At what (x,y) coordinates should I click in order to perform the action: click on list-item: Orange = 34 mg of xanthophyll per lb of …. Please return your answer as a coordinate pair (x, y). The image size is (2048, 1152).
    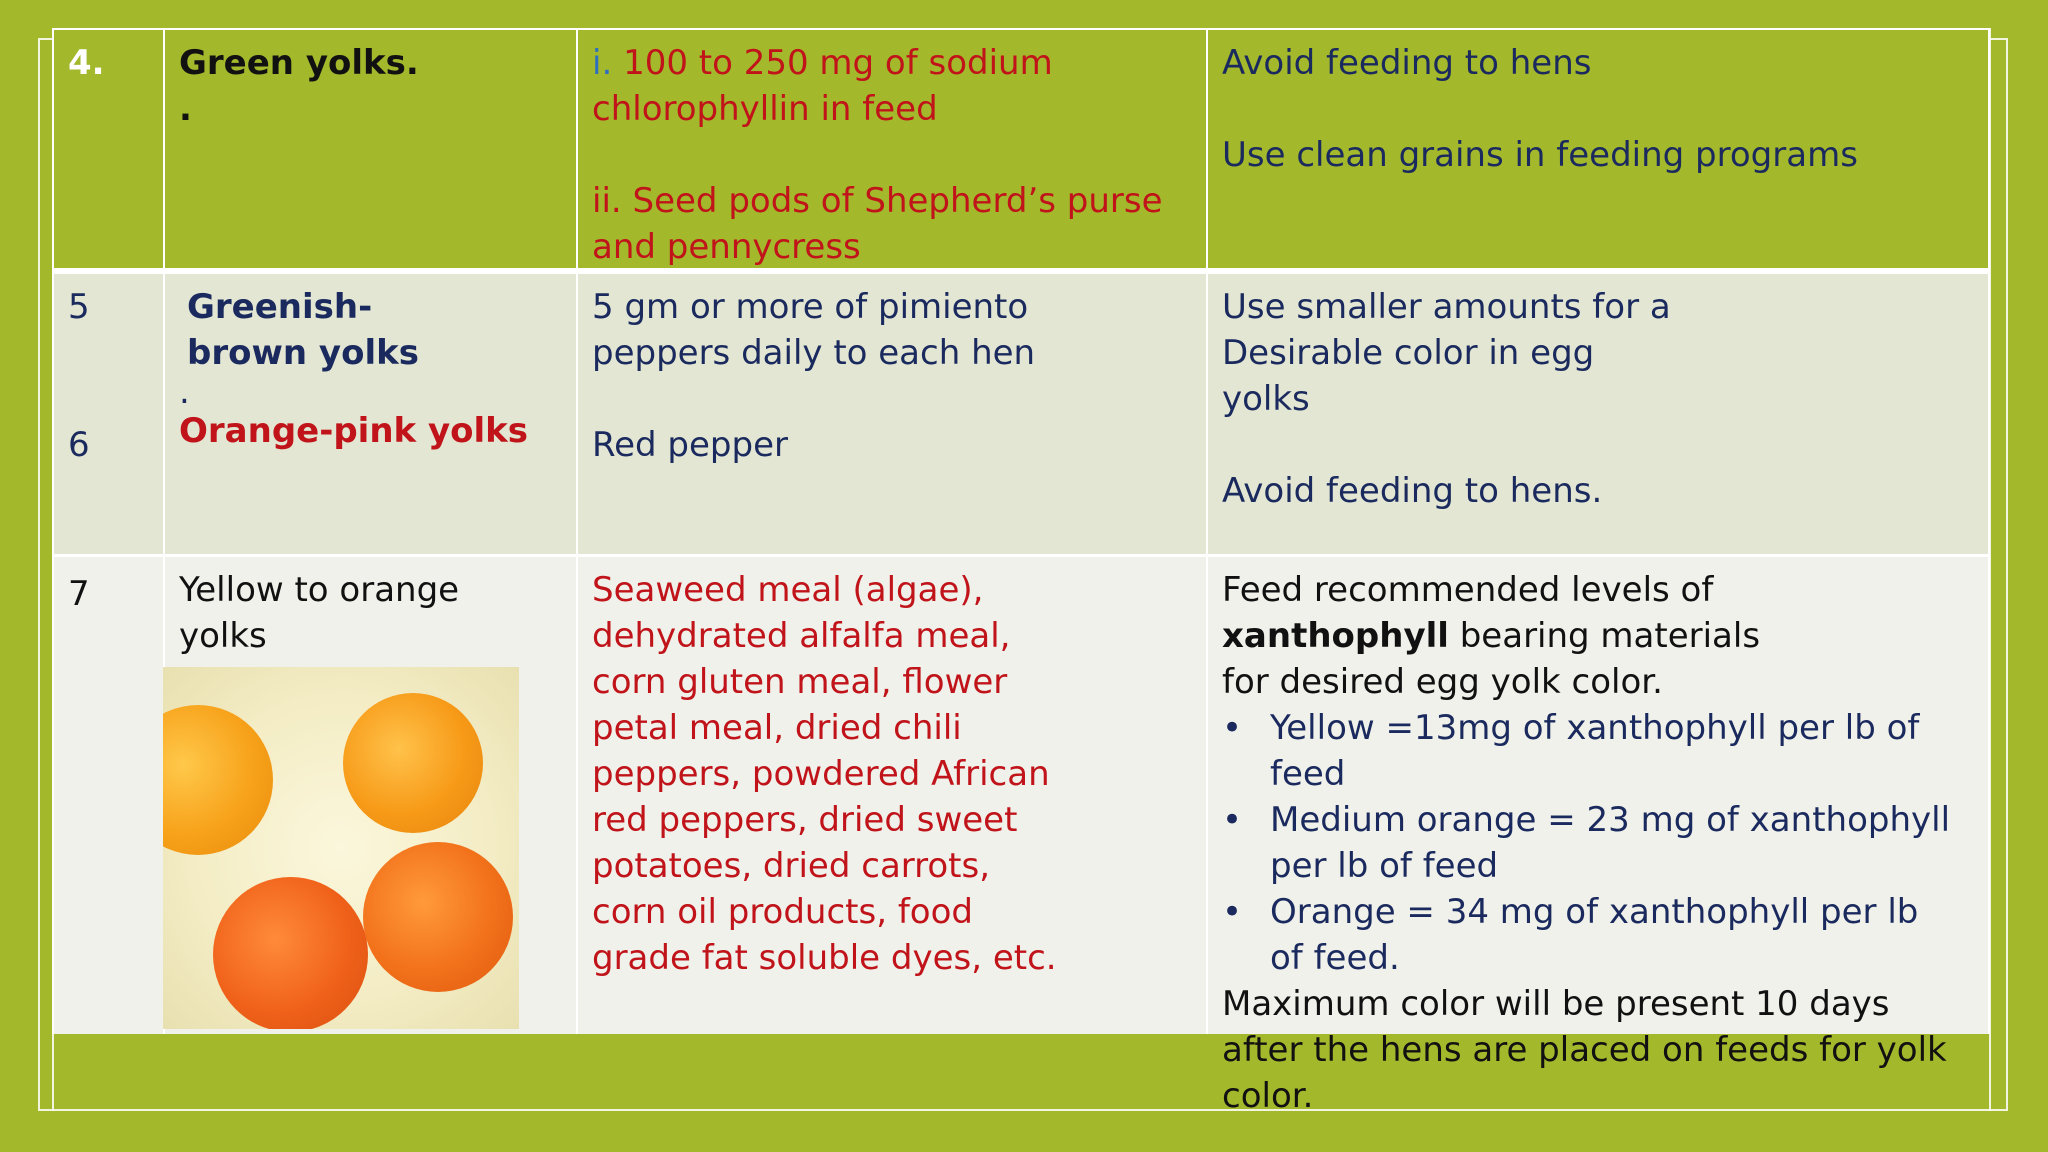
    Looking at the image, I should click on (1598, 935).